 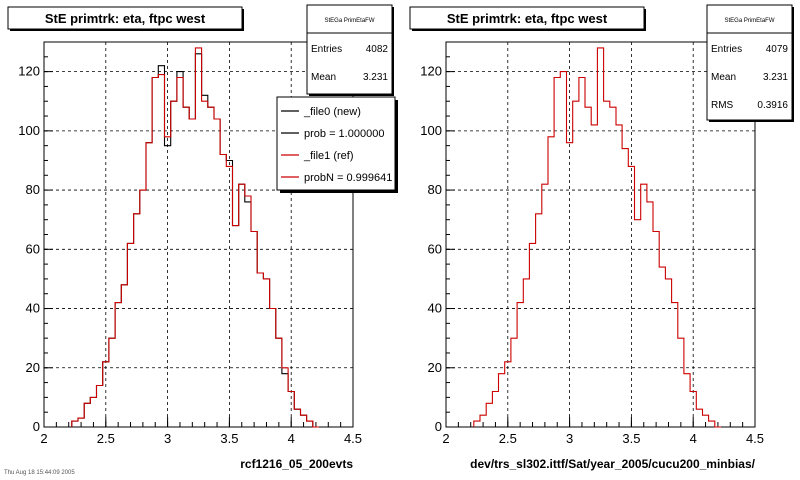 What do you see at coordinates (777, 49) in the screenshot?
I see `stats-value: 4079` at bounding box center [777, 49].